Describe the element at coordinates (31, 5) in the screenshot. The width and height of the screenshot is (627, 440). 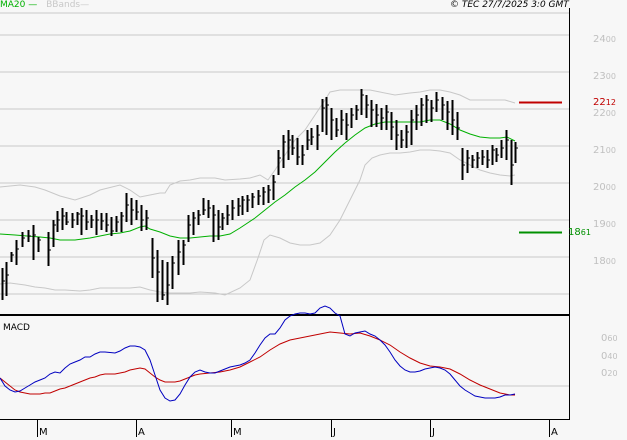
I see `legend-ma20-swatch: —` at that location.